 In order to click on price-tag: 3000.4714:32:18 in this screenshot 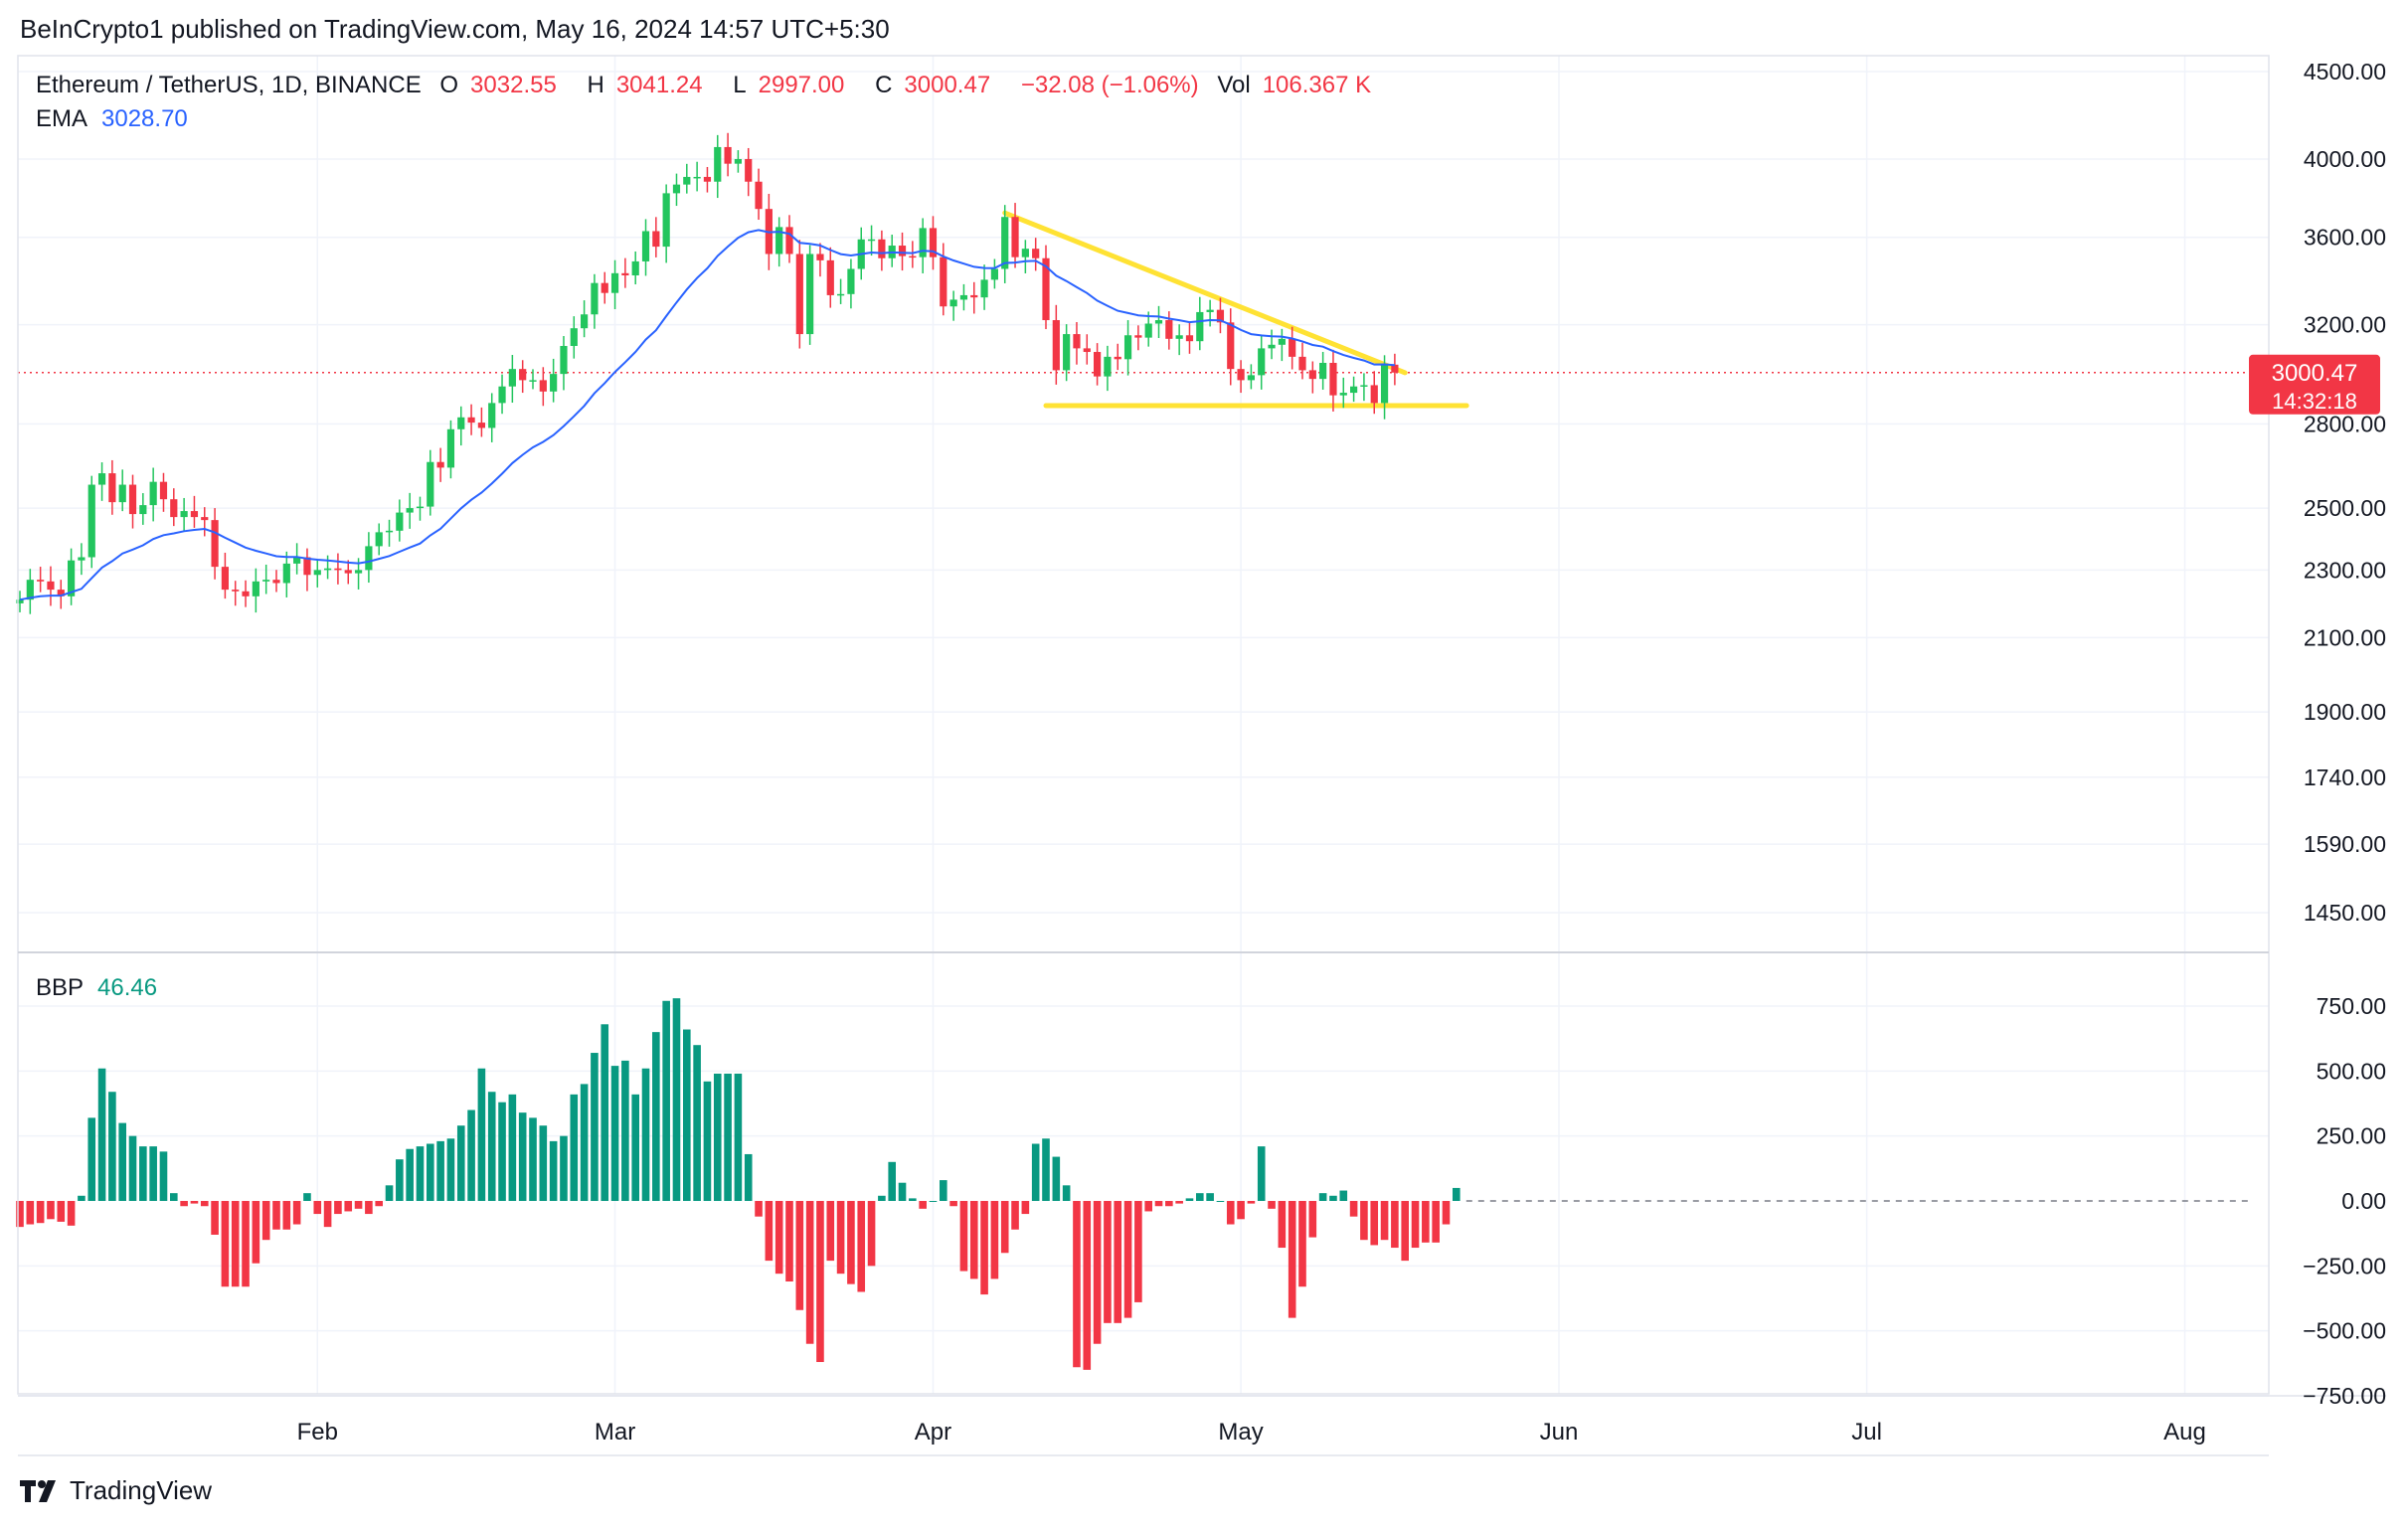, I will do `click(2314, 385)`.